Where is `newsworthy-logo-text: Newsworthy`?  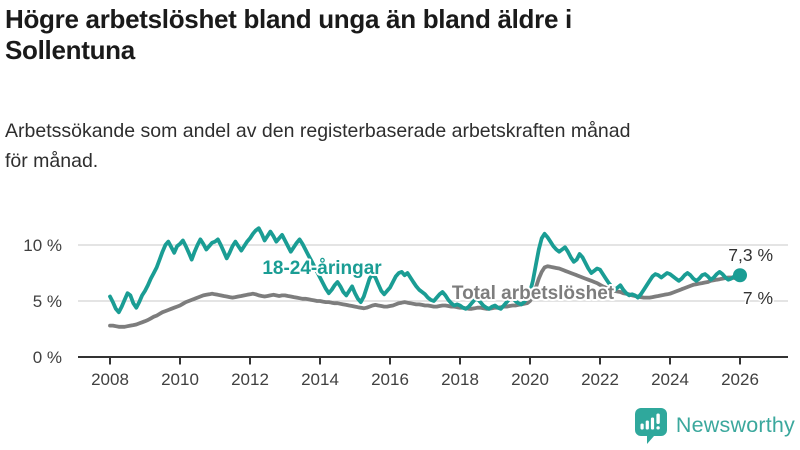 newsworthy-logo-text: Newsworthy is located at coordinates (735, 424).